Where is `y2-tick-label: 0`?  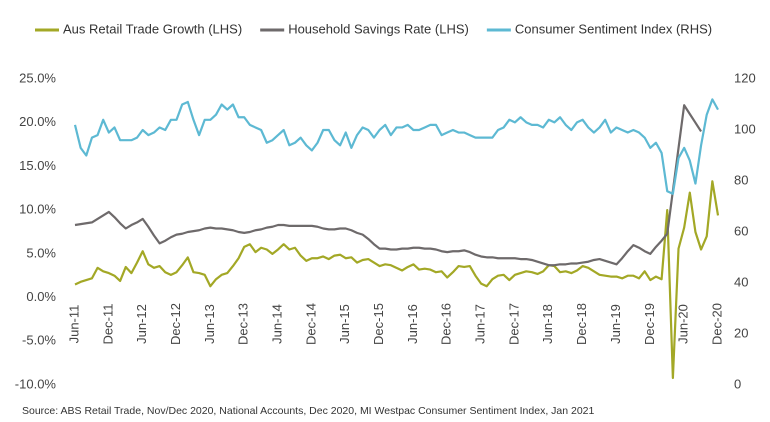 y2-tick-label: 0 is located at coordinates (737, 383).